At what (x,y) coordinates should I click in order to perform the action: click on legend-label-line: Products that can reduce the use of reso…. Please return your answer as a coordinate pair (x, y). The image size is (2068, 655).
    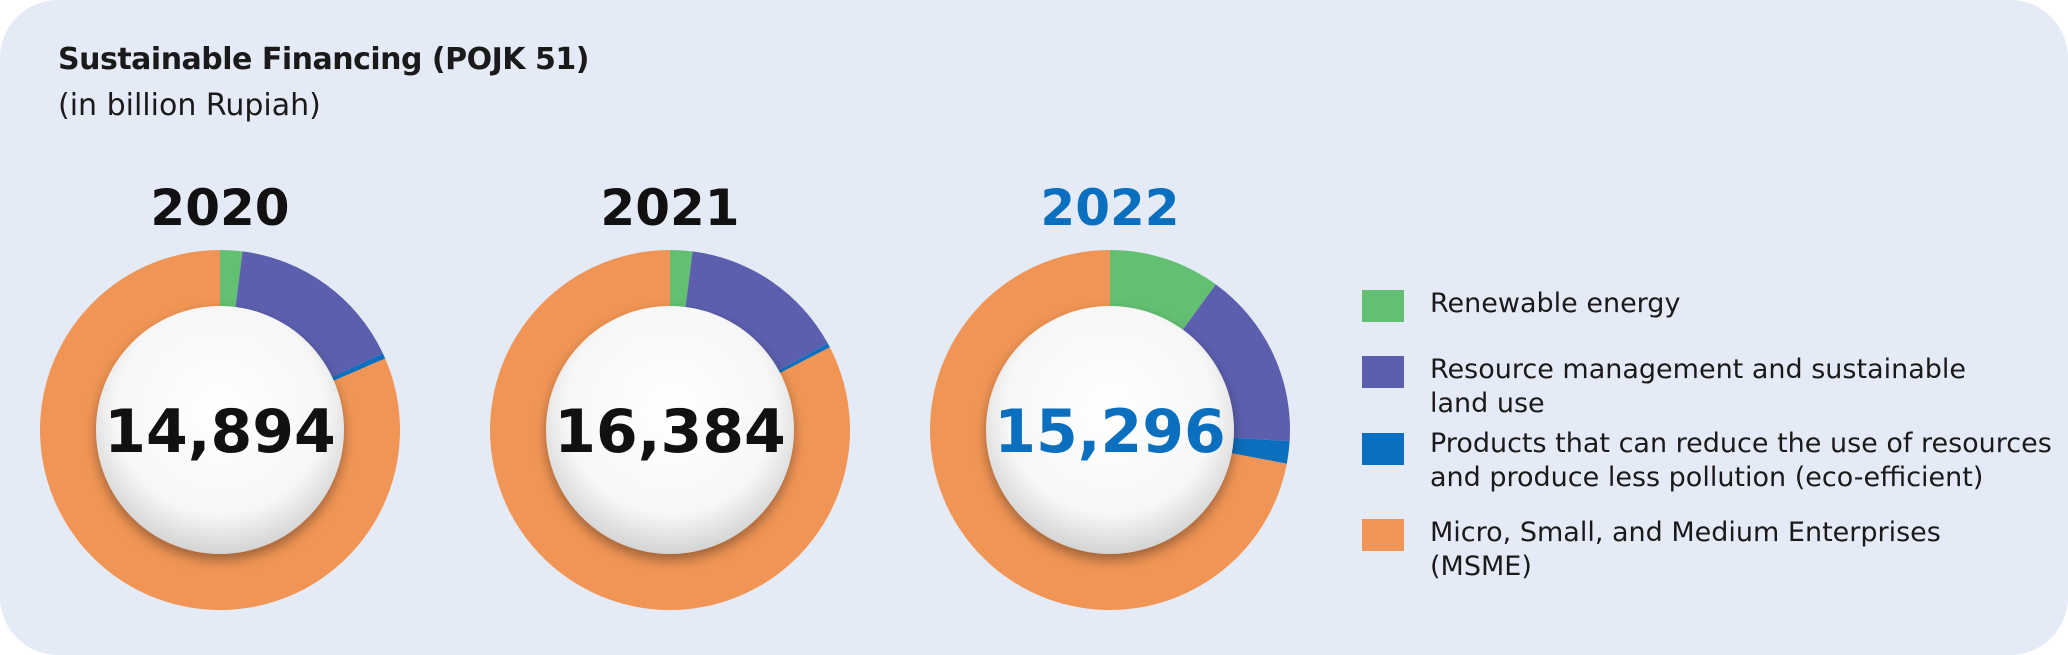
    Looking at the image, I should click on (1741, 443).